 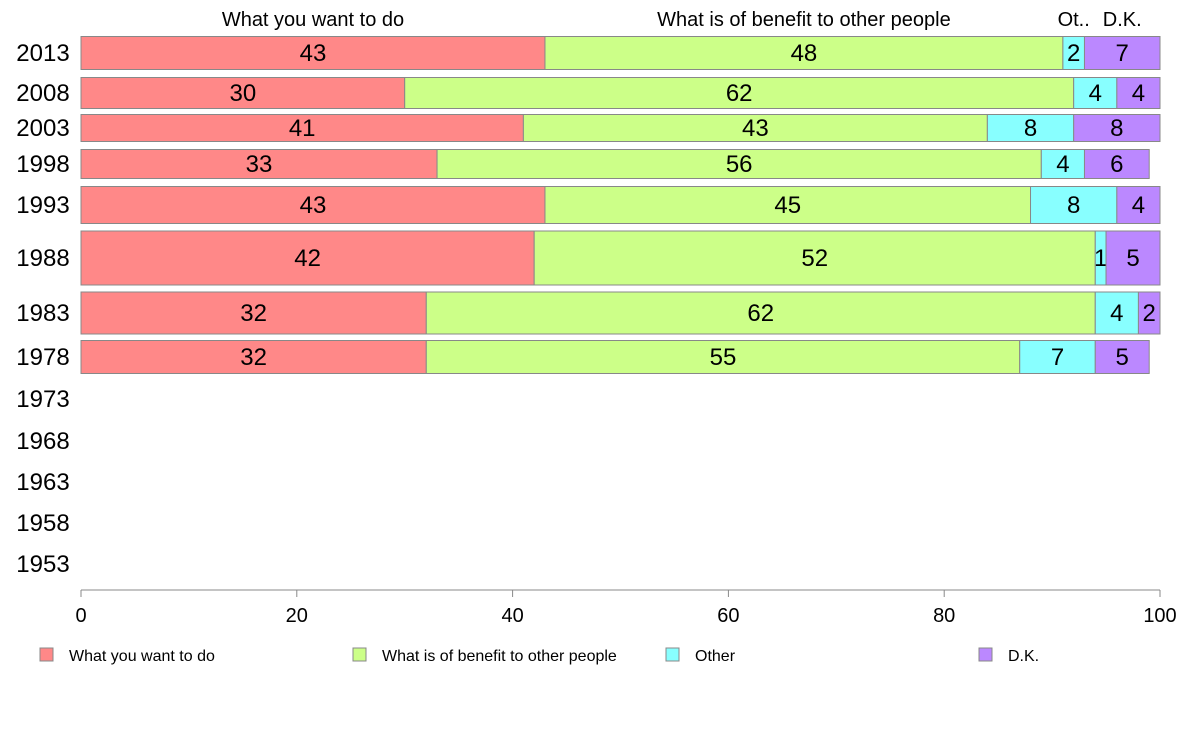 What do you see at coordinates (42, 523) in the screenshot?
I see `year-label-1958: 1958` at bounding box center [42, 523].